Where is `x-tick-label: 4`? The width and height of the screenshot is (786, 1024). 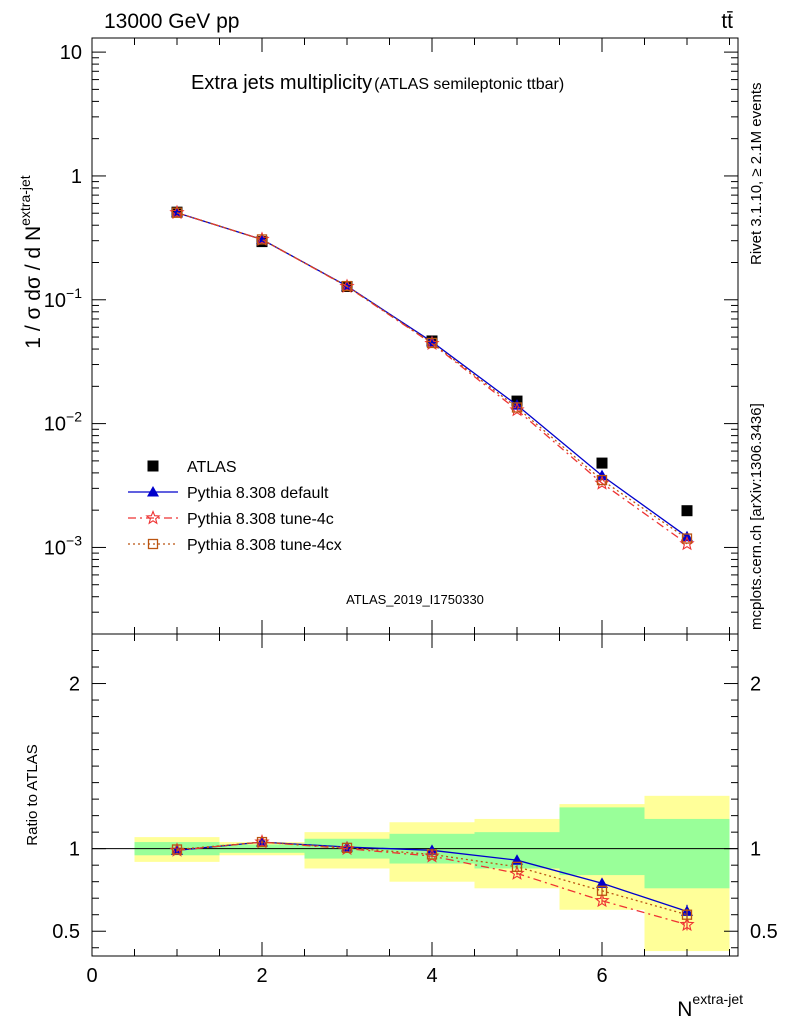
x-tick-label: 4 is located at coordinates (431, 976).